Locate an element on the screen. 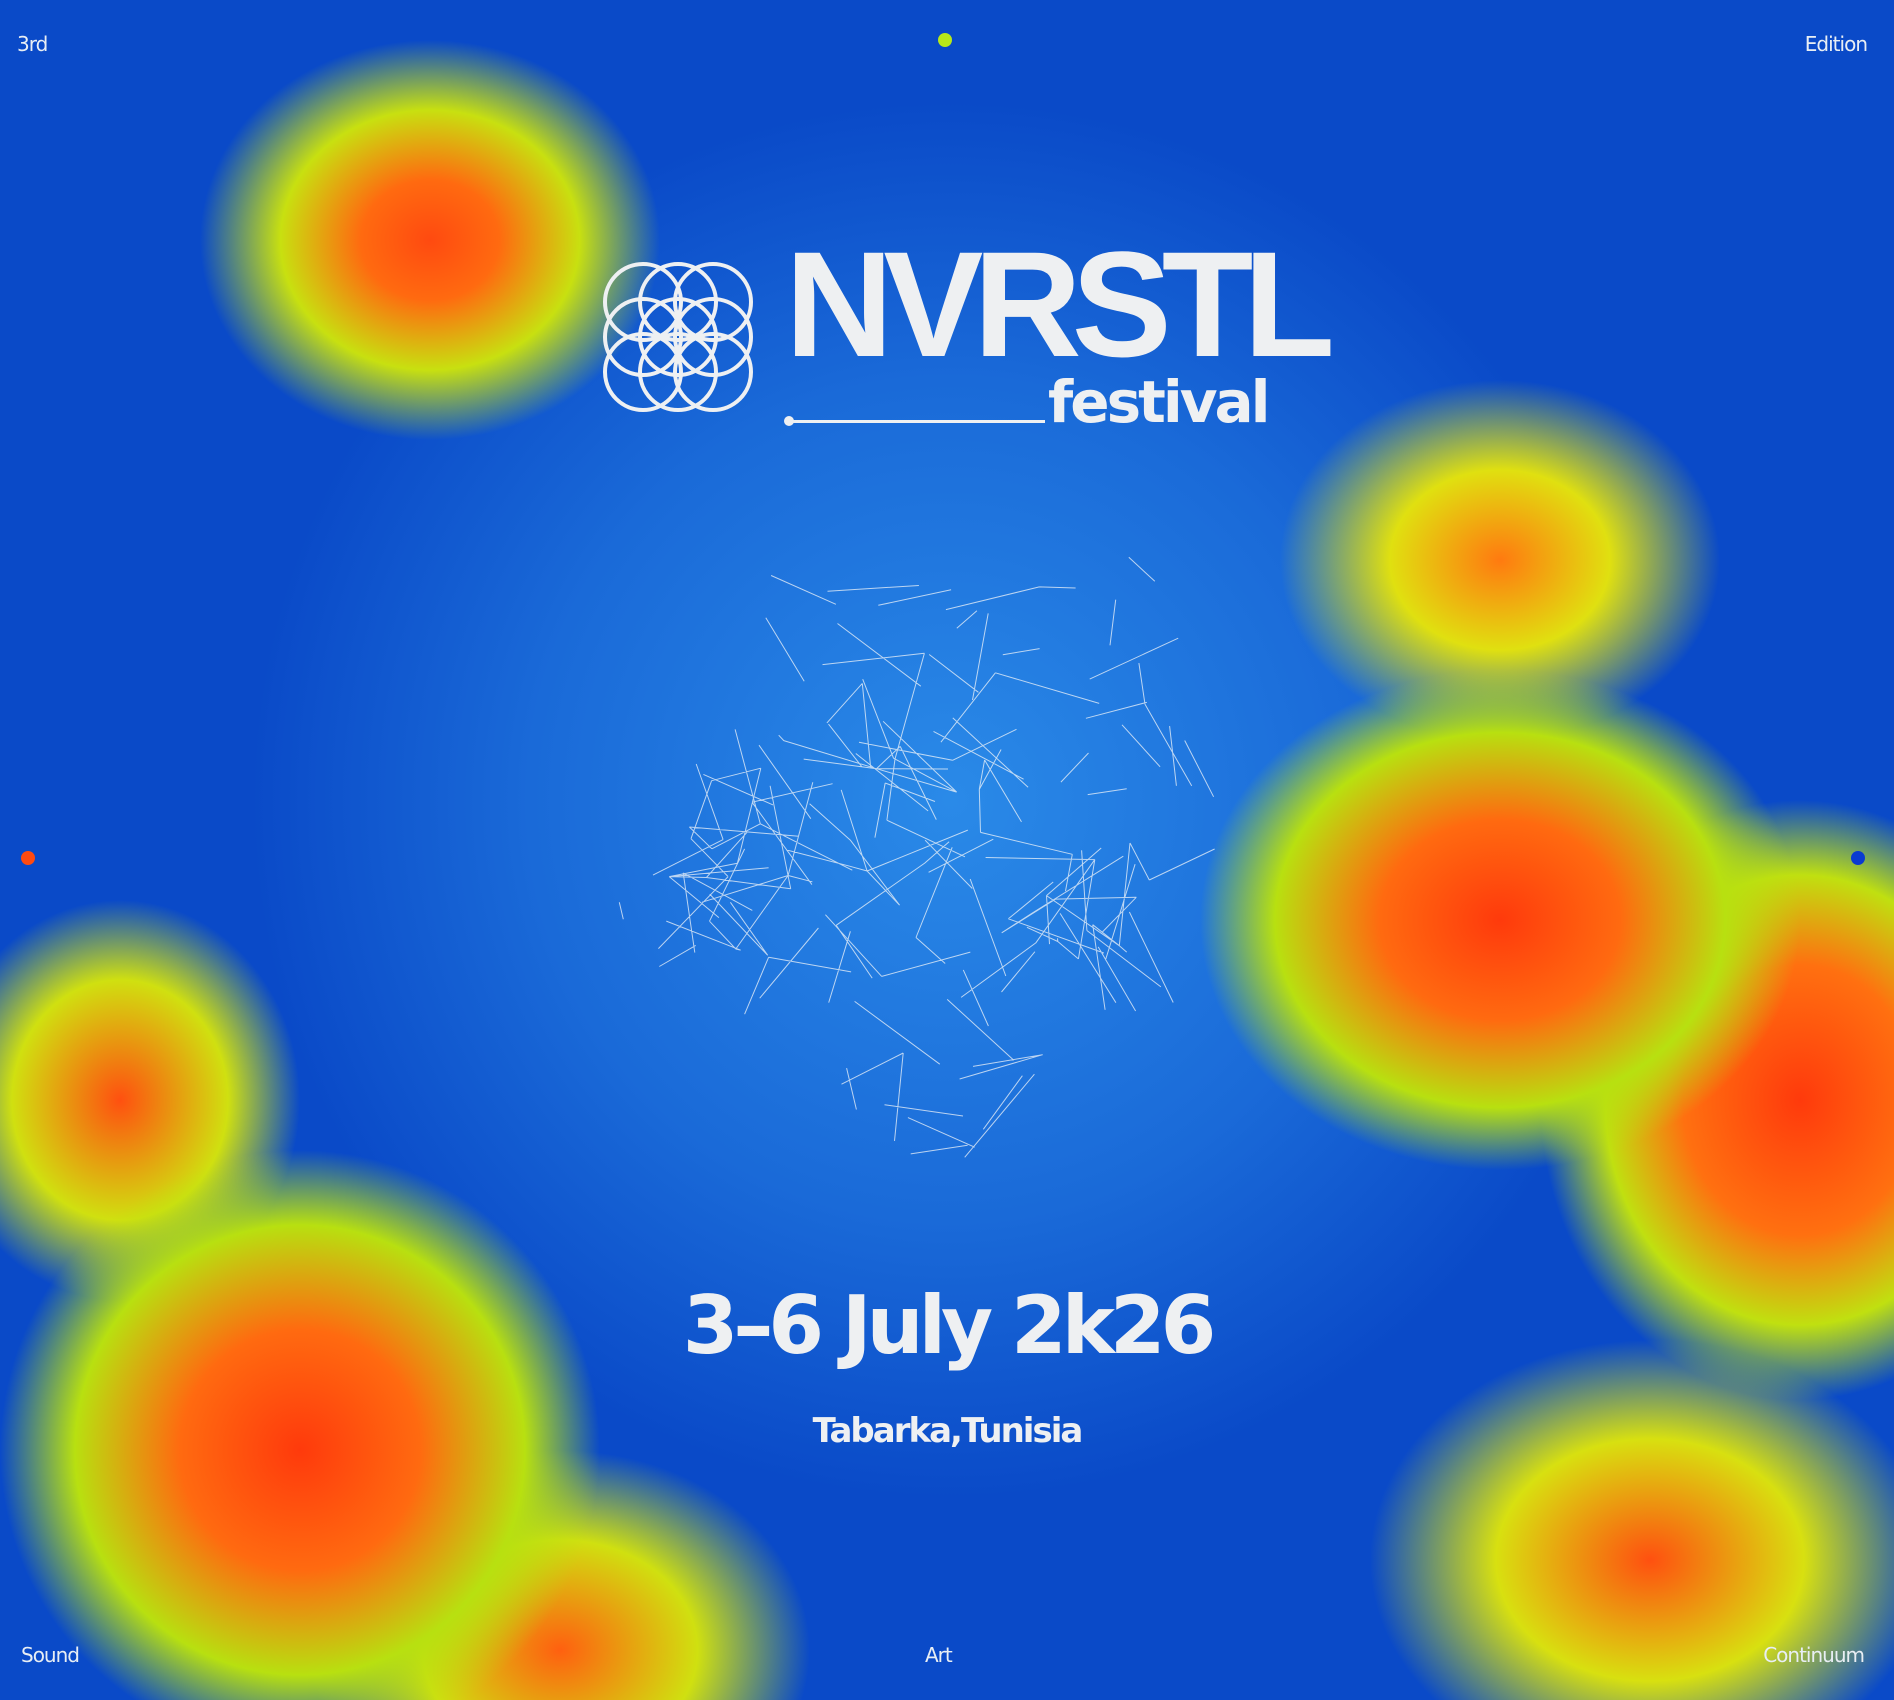  corner-label-top-left: 3rd is located at coordinates (32, 44).